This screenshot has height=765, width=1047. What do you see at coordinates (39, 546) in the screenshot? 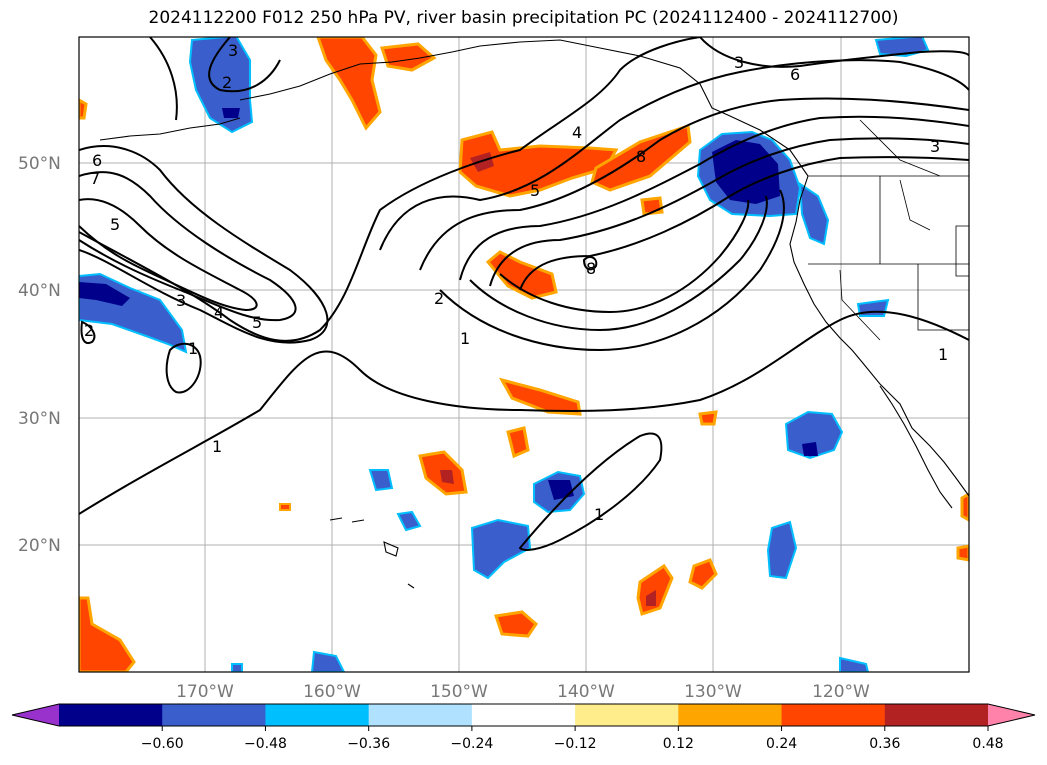
I see `lat-label-20n: 20°N` at bounding box center [39, 546].